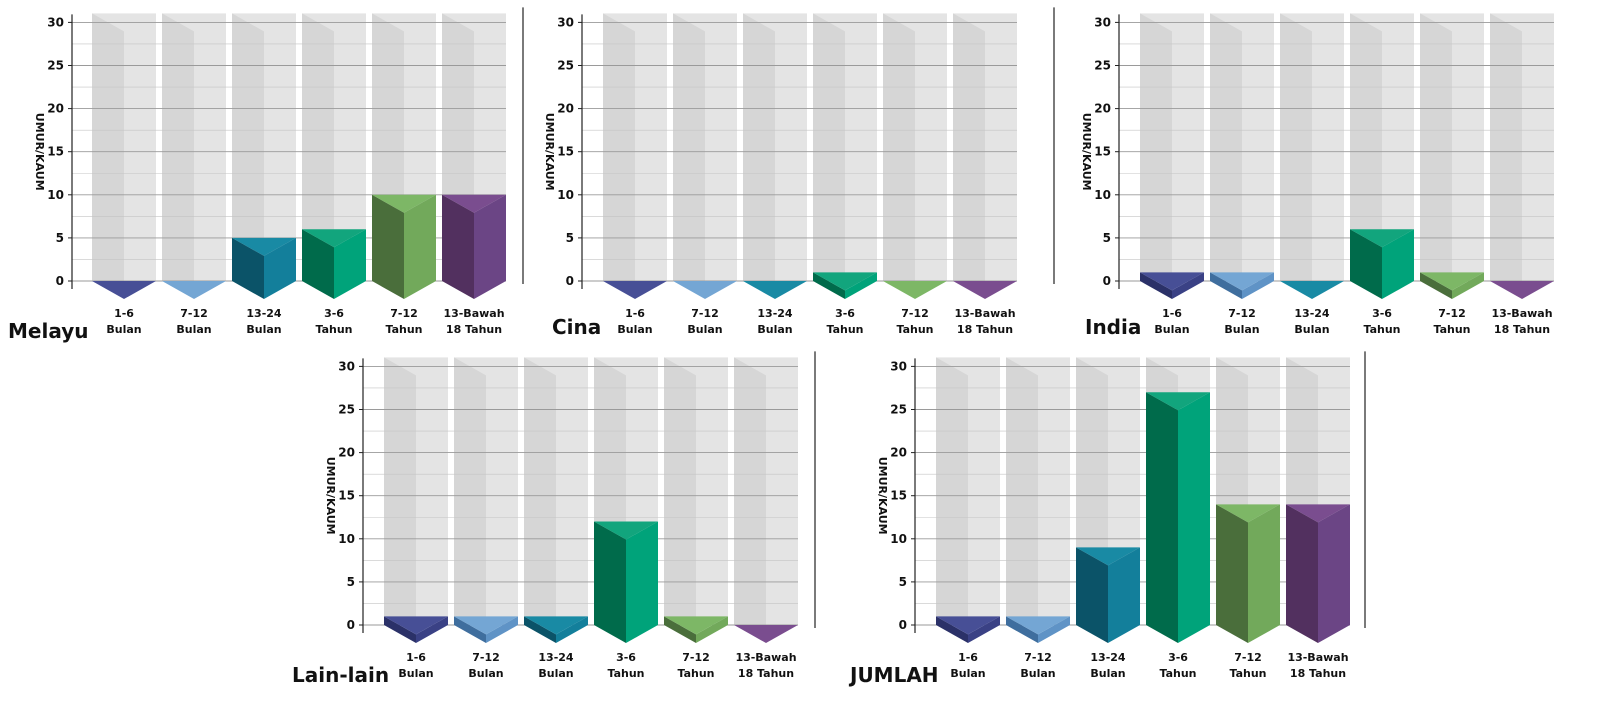 The height and width of the screenshot is (707, 1619). What do you see at coordinates (898, 539) in the screenshot?
I see `y-tick-label: 10` at bounding box center [898, 539].